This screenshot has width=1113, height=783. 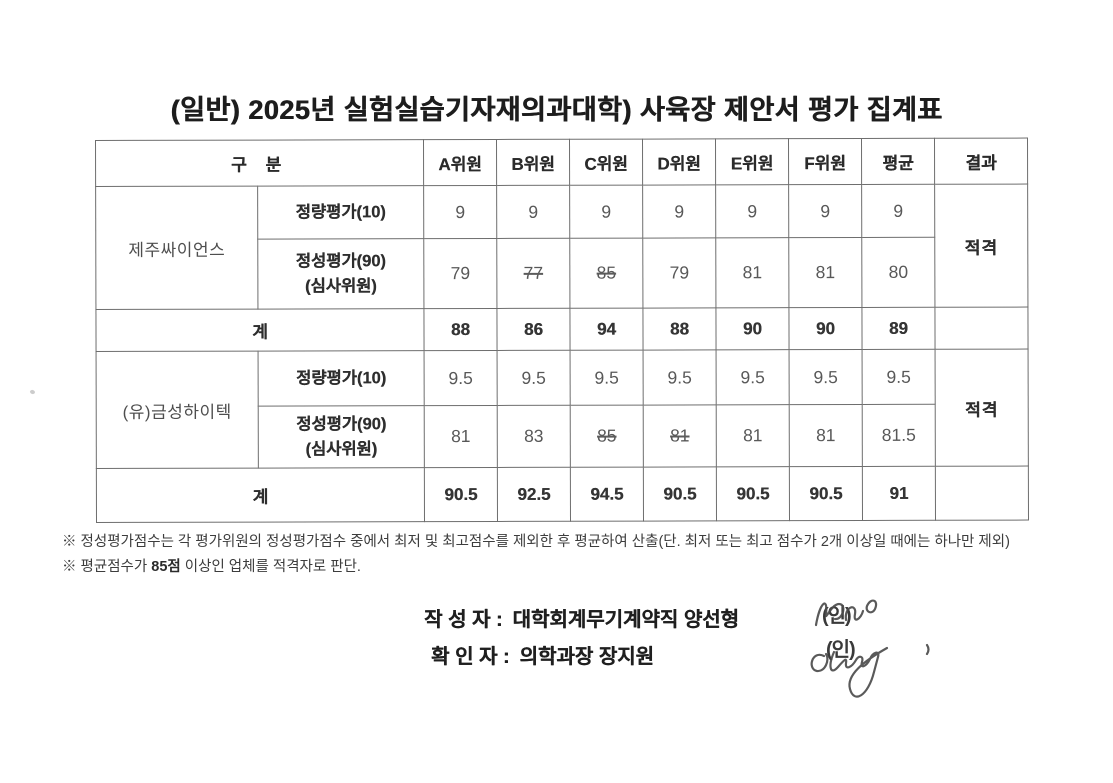 I want to click on table-row: 제주싸이언스 정량평가(10) 9 9 9 9 9 9 9 적격, so click(x=561, y=247).